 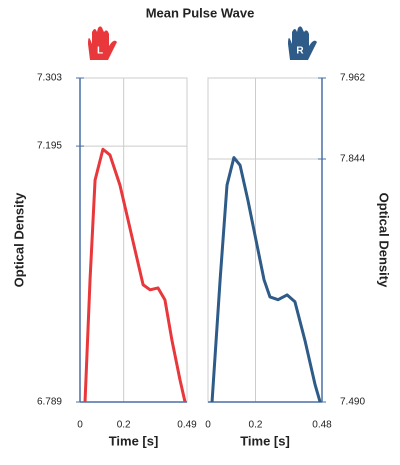 I want to click on y-tick-label: 7.303, so click(x=49, y=78).